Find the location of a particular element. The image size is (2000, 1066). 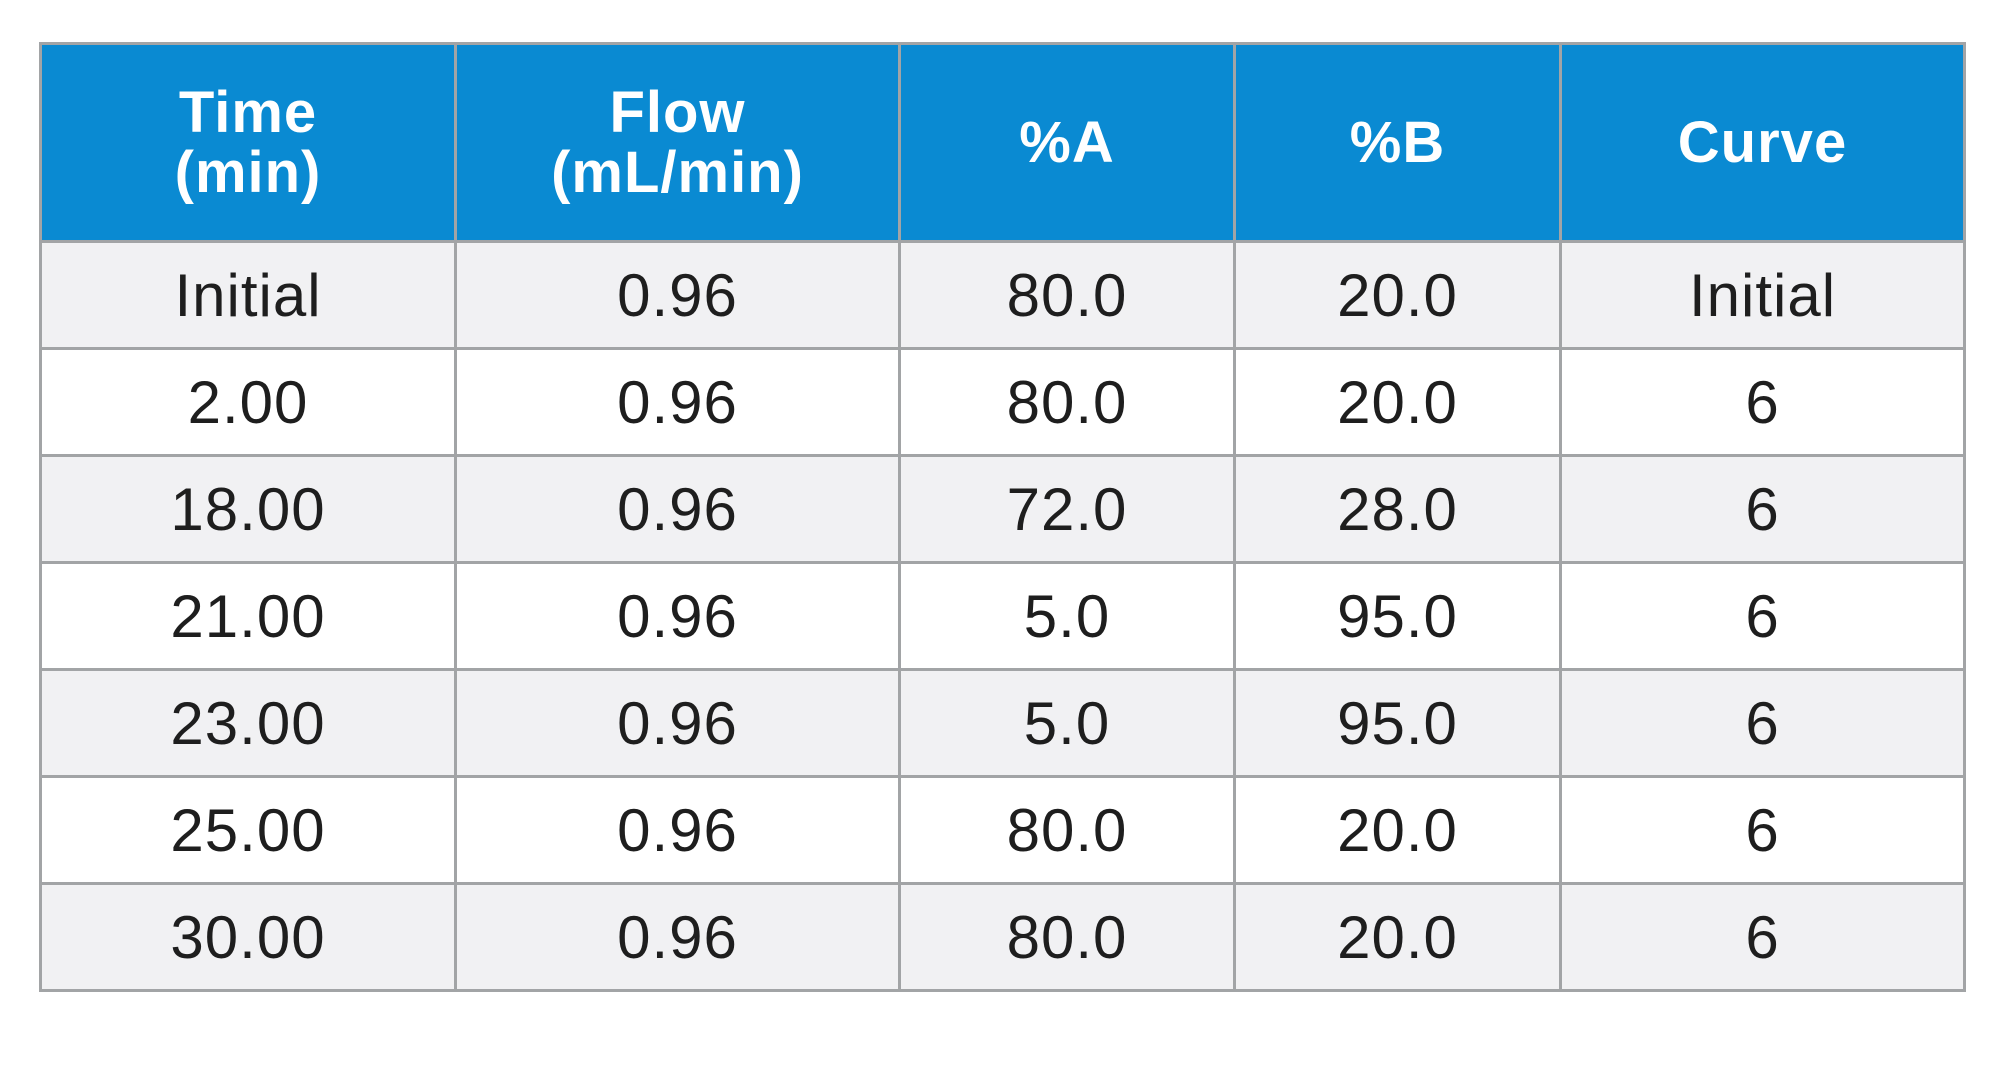

header-flow: Flow (mL/min) is located at coordinates (677, 142).